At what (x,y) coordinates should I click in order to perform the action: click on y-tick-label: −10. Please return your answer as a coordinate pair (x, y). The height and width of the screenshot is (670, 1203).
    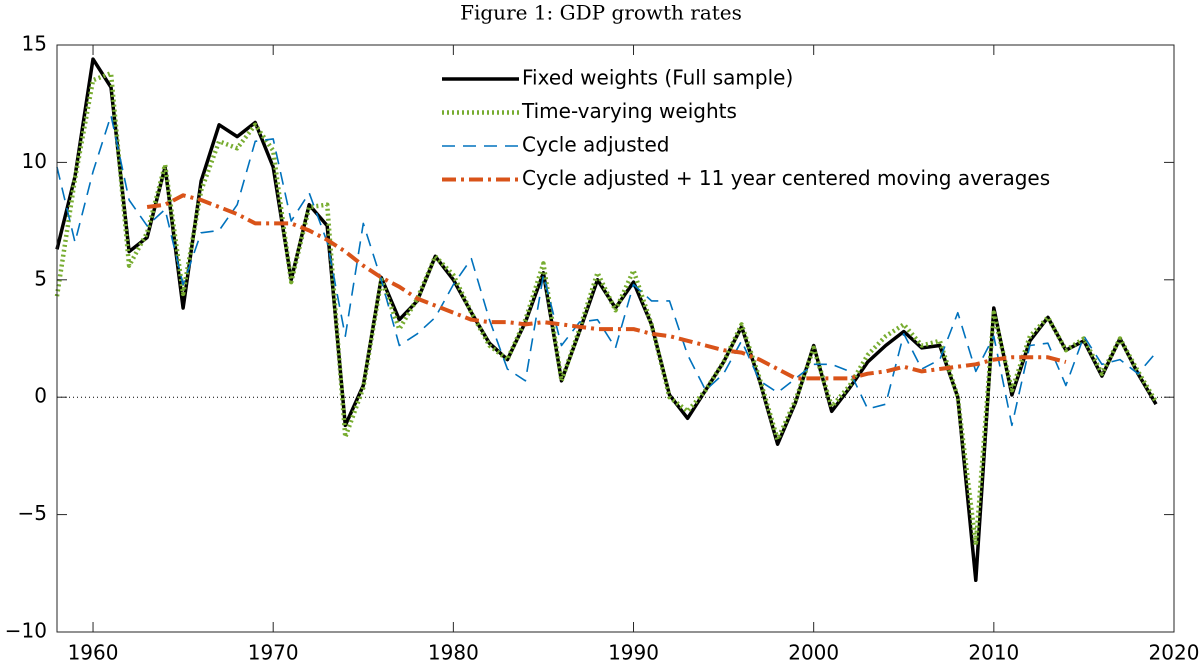
    Looking at the image, I should click on (26, 631).